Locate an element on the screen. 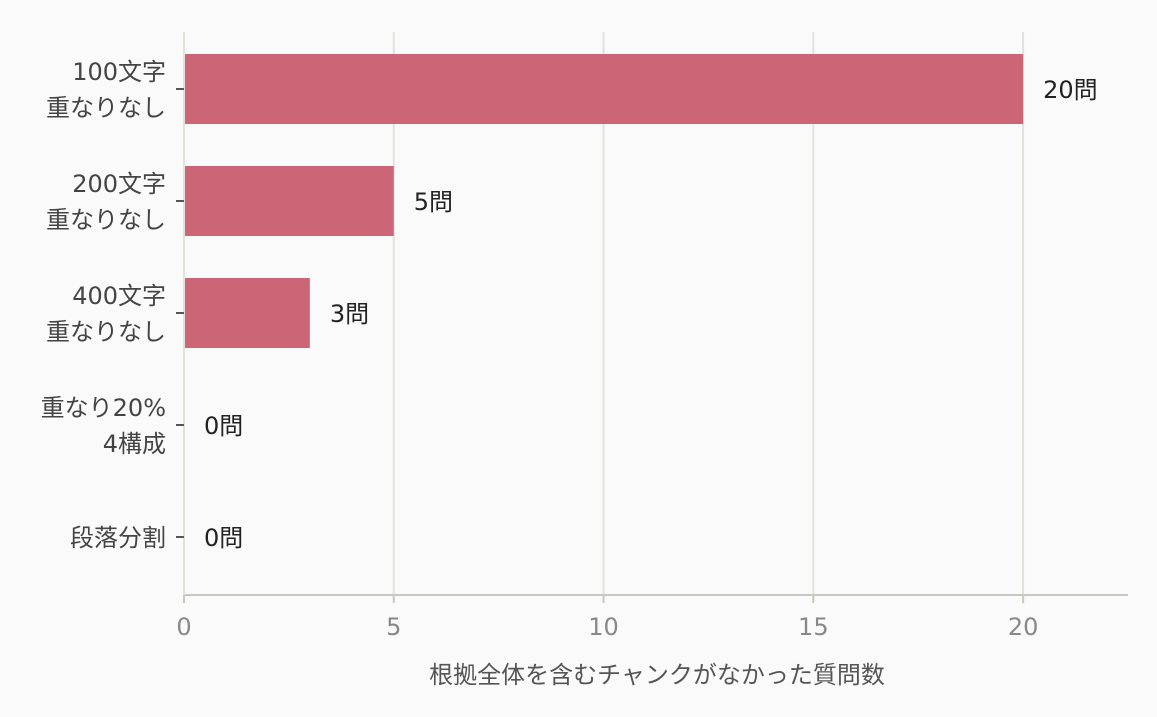 The height and width of the screenshot is (717, 1157). x-tick-label: 20 is located at coordinates (1023, 627).